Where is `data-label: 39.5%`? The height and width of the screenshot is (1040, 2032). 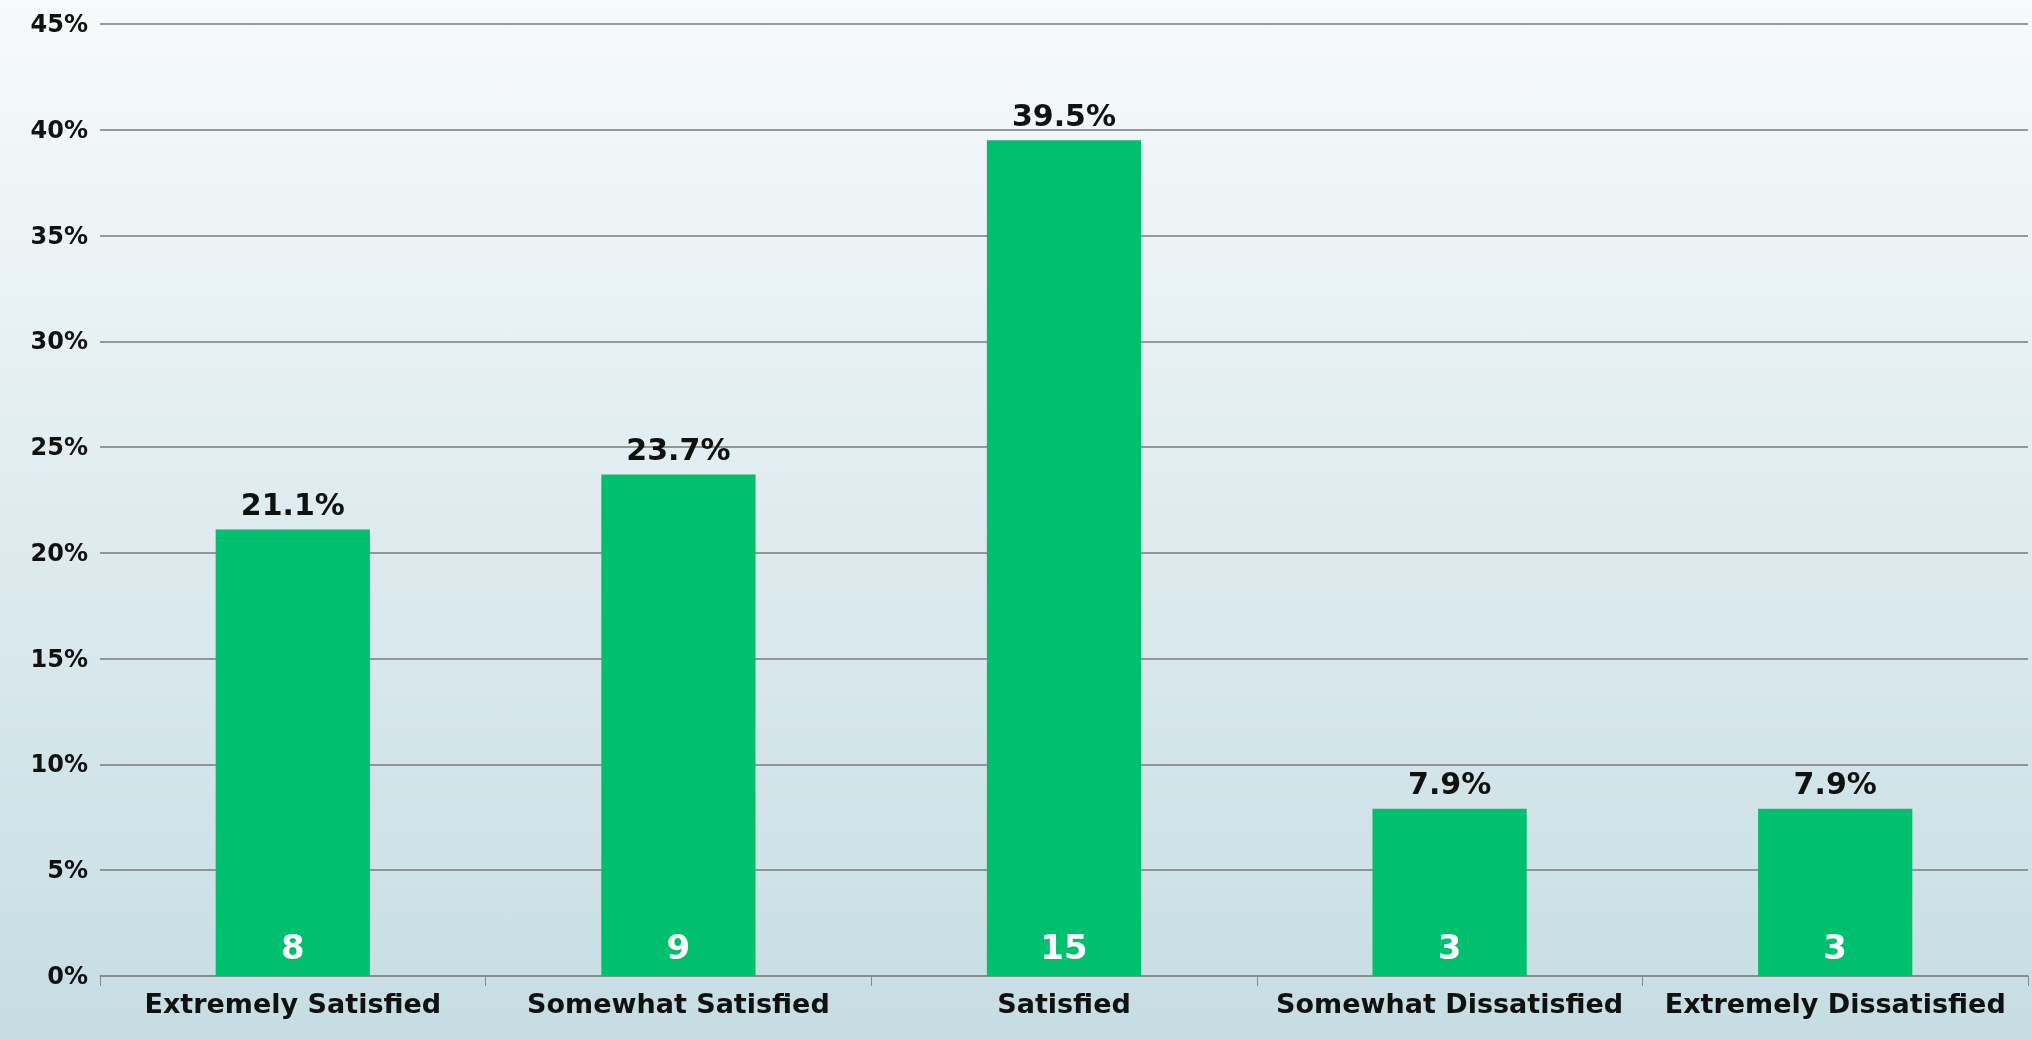 data-label: 39.5% is located at coordinates (1064, 115).